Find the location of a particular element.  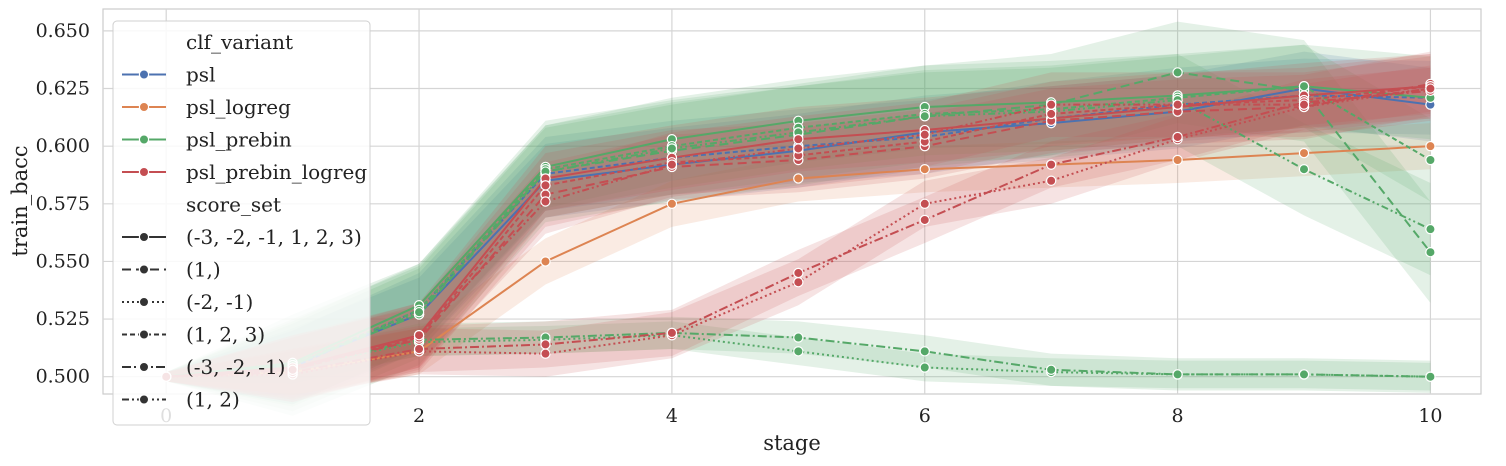

x-tick-label: 10 is located at coordinates (1430, 416).